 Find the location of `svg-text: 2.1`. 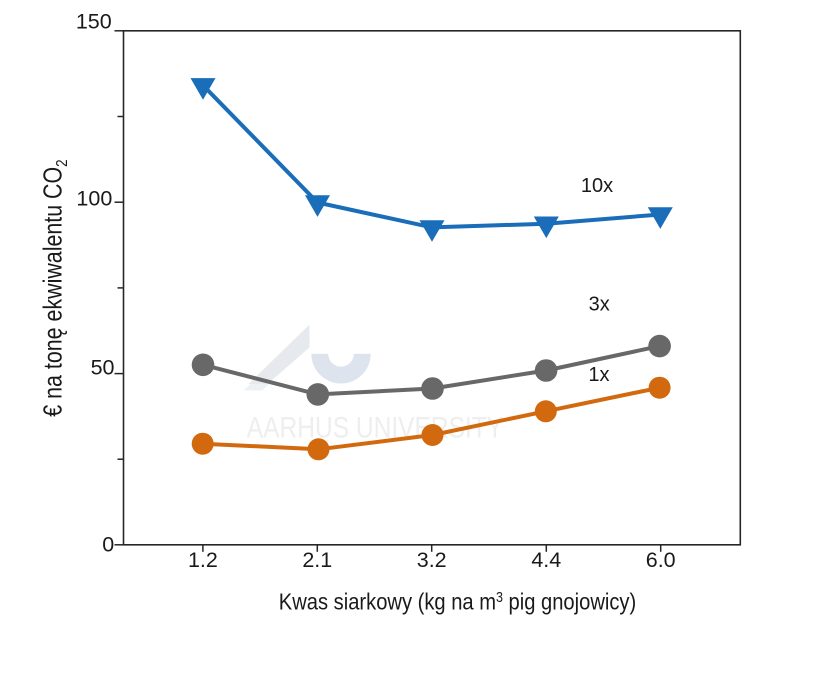

svg-text: 2.1 is located at coordinates (317, 560).